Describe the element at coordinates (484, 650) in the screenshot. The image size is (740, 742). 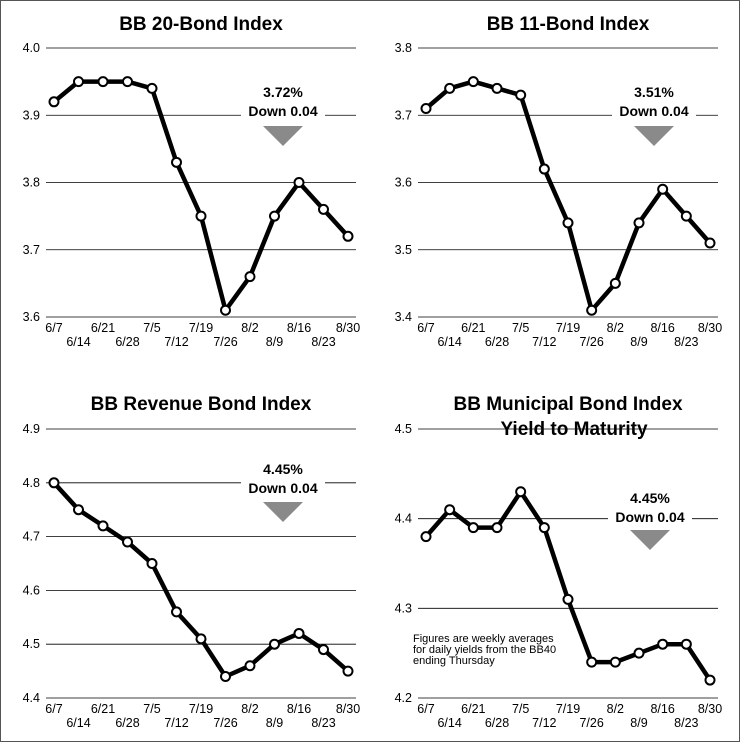
I see `footnote-line: for daily yields from the BB40` at that location.